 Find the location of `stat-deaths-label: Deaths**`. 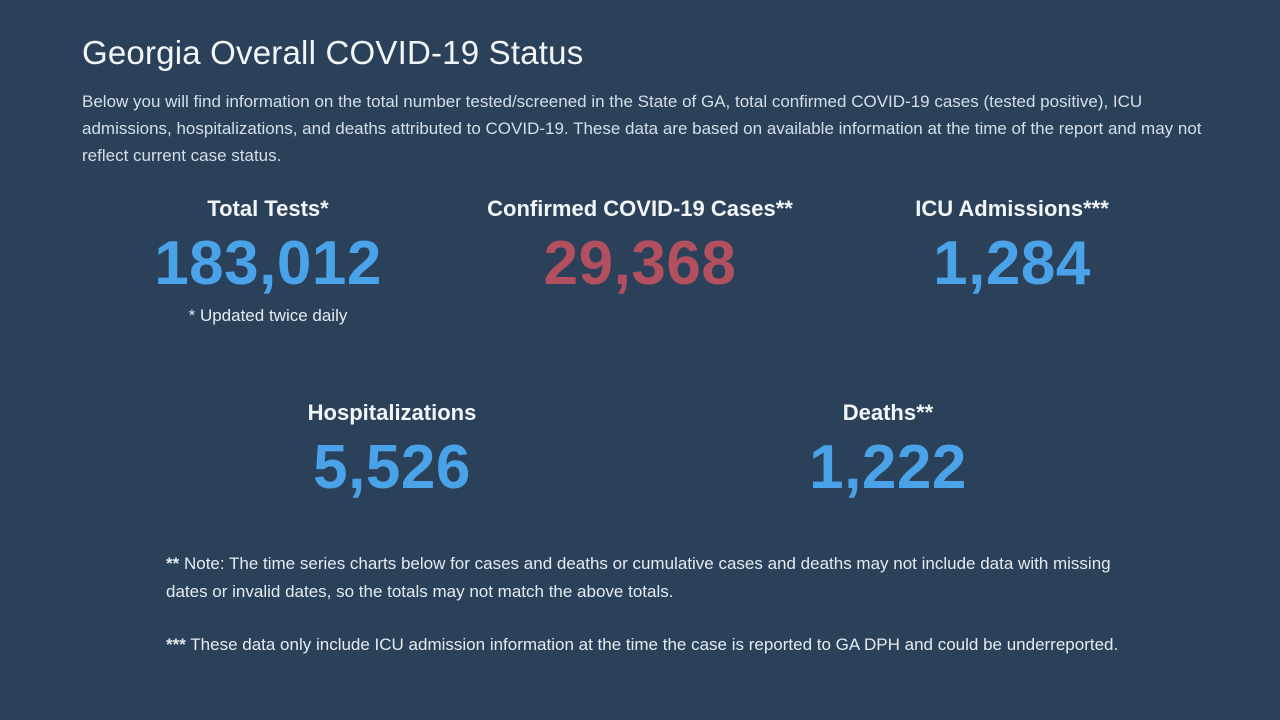

stat-deaths-label: Deaths** is located at coordinates (888, 412).